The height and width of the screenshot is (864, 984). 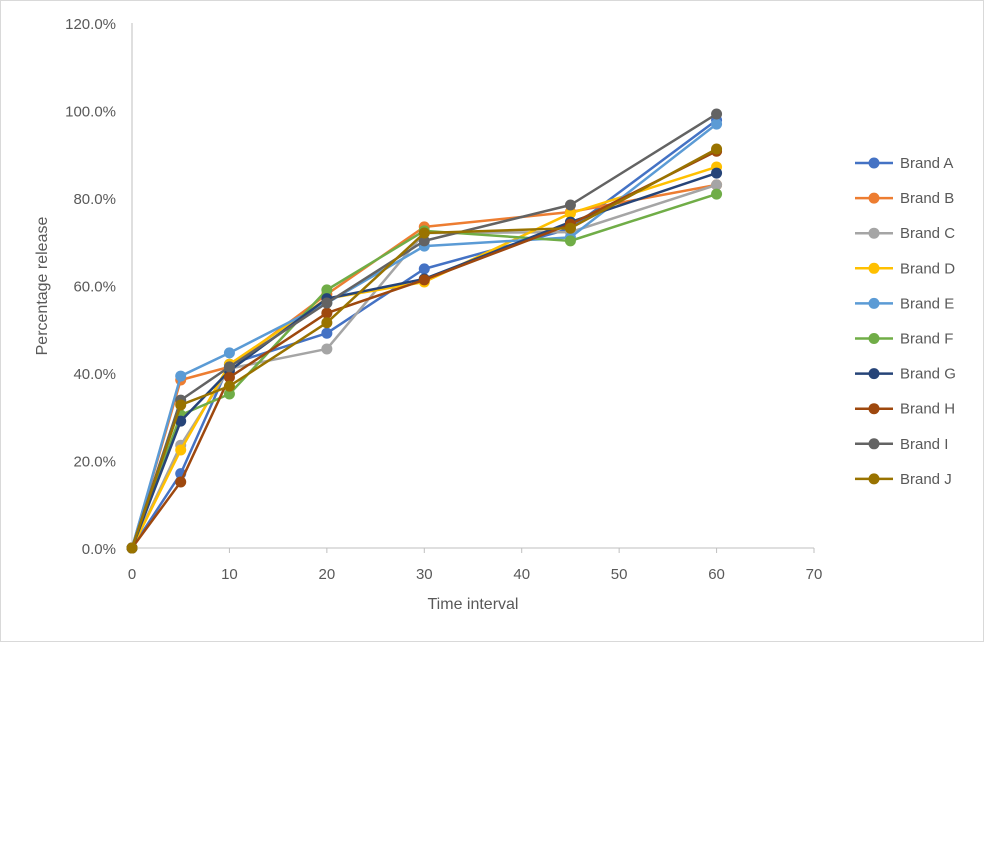 What do you see at coordinates (926, 479) in the screenshot?
I see `legend-label: Brand J` at bounding box center [926, 479].